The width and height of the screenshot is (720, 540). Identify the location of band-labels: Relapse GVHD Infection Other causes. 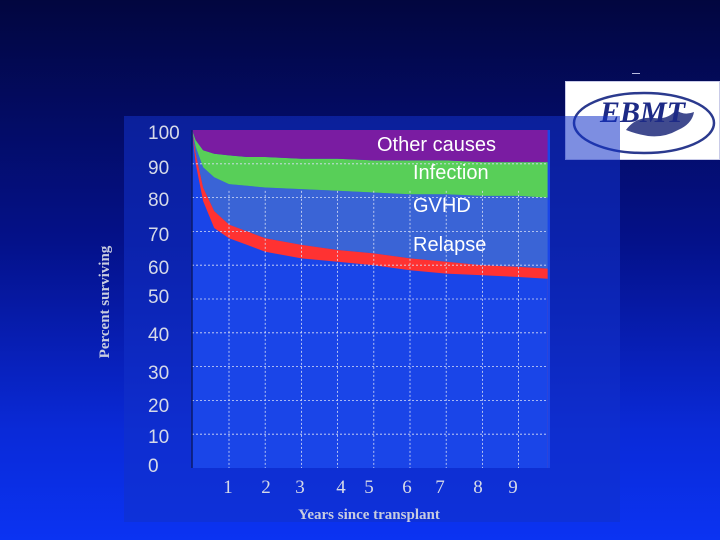
(436, 195).